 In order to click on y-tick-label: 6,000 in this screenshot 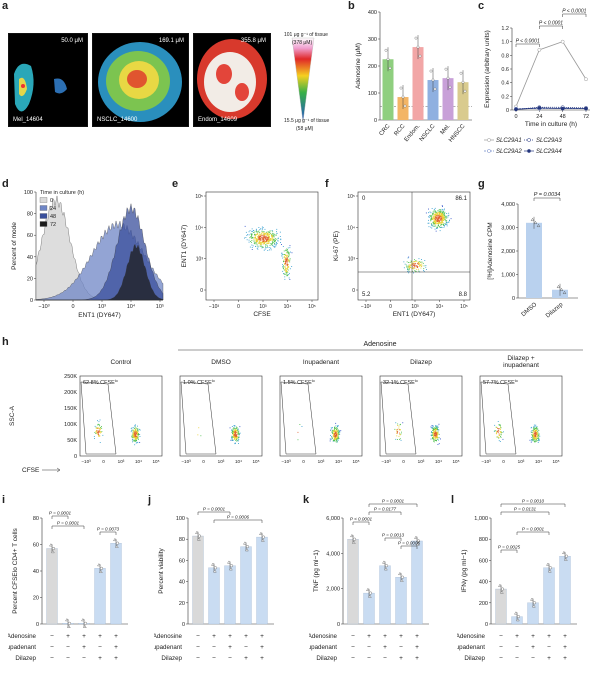, I will do `click(333, 519)`.